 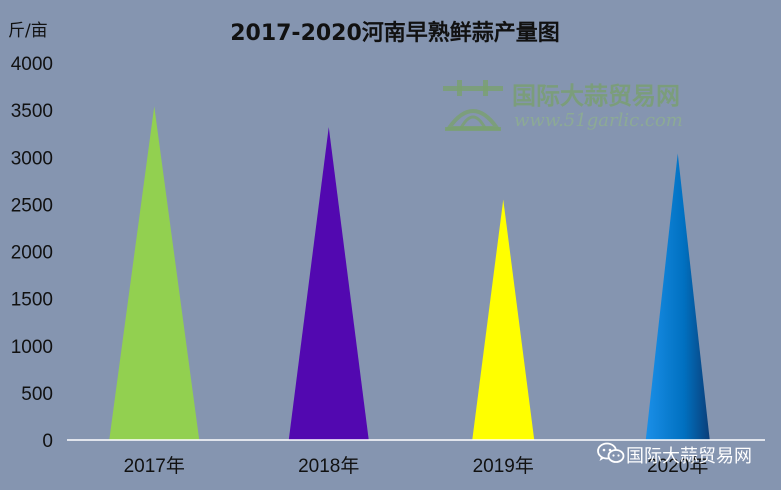 What do you see at coordinates (37, 394) in the screenshot?
I see `y-tick-label: 500` at bounding box center [37, 394].